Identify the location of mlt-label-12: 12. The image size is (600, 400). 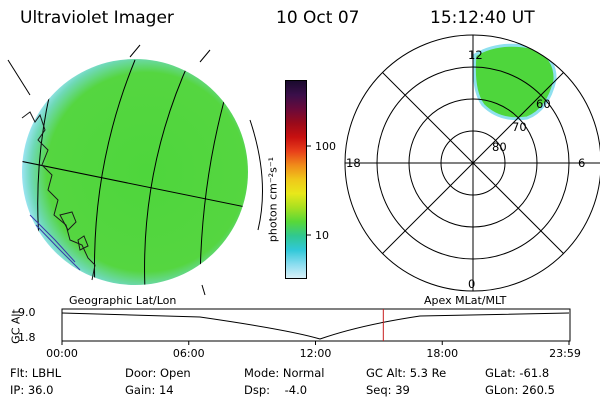
(475, 55).